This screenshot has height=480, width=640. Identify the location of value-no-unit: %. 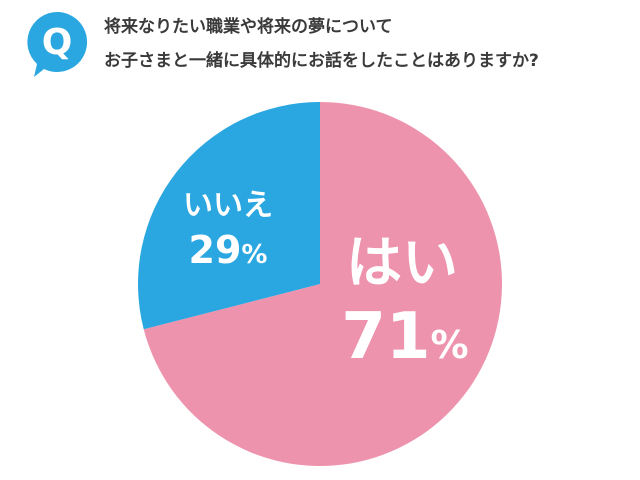
(254, 255).